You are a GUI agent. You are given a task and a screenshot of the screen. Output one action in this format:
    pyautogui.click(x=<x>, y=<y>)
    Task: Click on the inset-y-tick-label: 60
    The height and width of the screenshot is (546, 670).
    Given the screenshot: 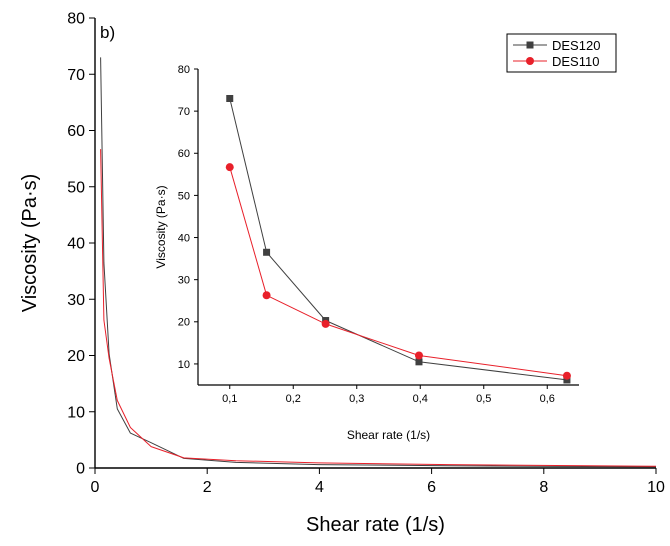 What is the action you would take?
    pyautogui.click(x=184, y=154)
    